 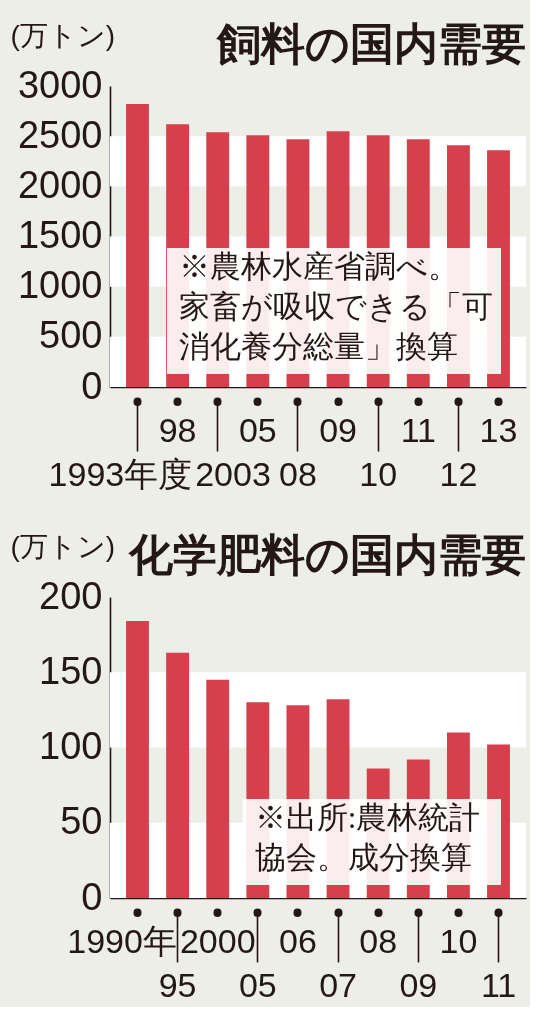 I want to click on y-tick-label: 3000, so click(x=60, y=84).